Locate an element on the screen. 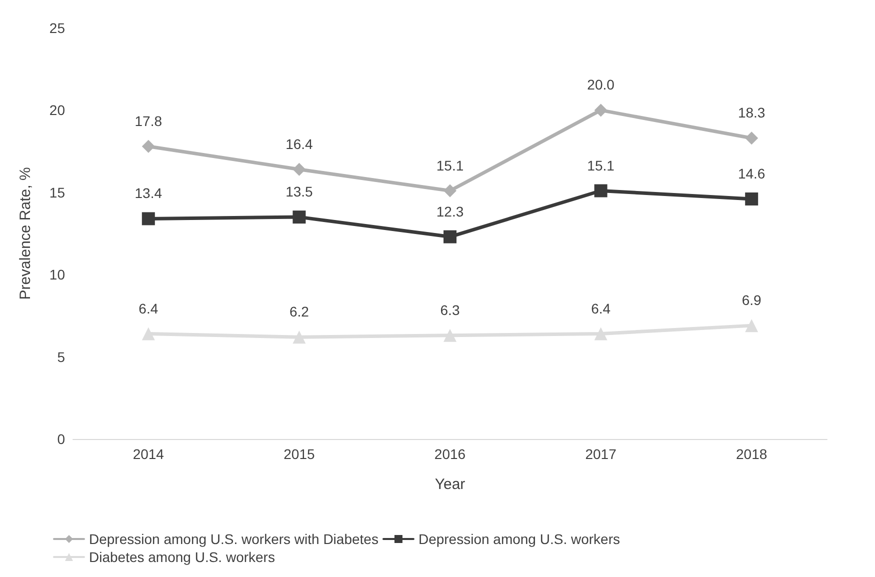 The width and height of the screenshot is (875, 577). legend-label: Depression among U.S. workers with Diabetes is located at coordinates (233, 539).